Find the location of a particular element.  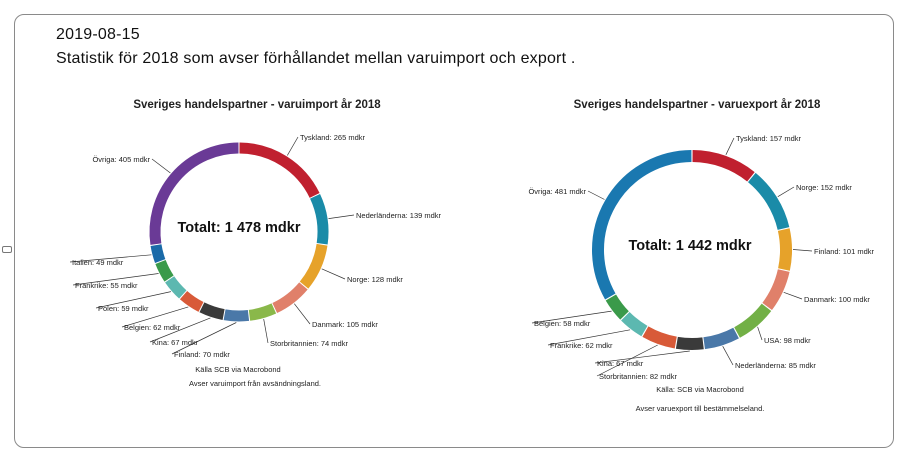

import-label-nederländerna: Nederländerna: 139 mdkr is located at coordinates (399, 215).